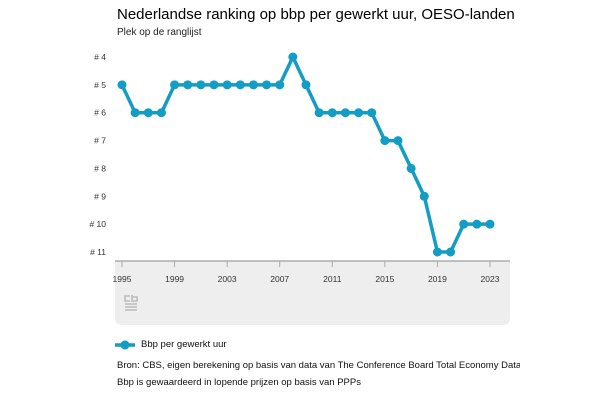 The height and width of the screenshot is (400, 600). I want to click on y-tick-label: # 10, so click(97, 224).